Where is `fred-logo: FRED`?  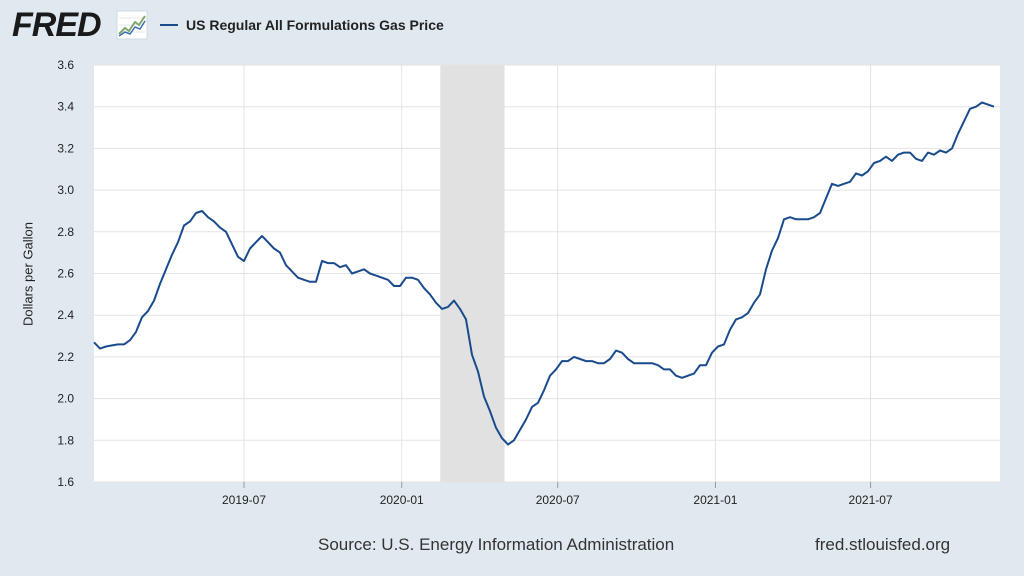
fred-logo: FRED is located at coordinates (57, 25).